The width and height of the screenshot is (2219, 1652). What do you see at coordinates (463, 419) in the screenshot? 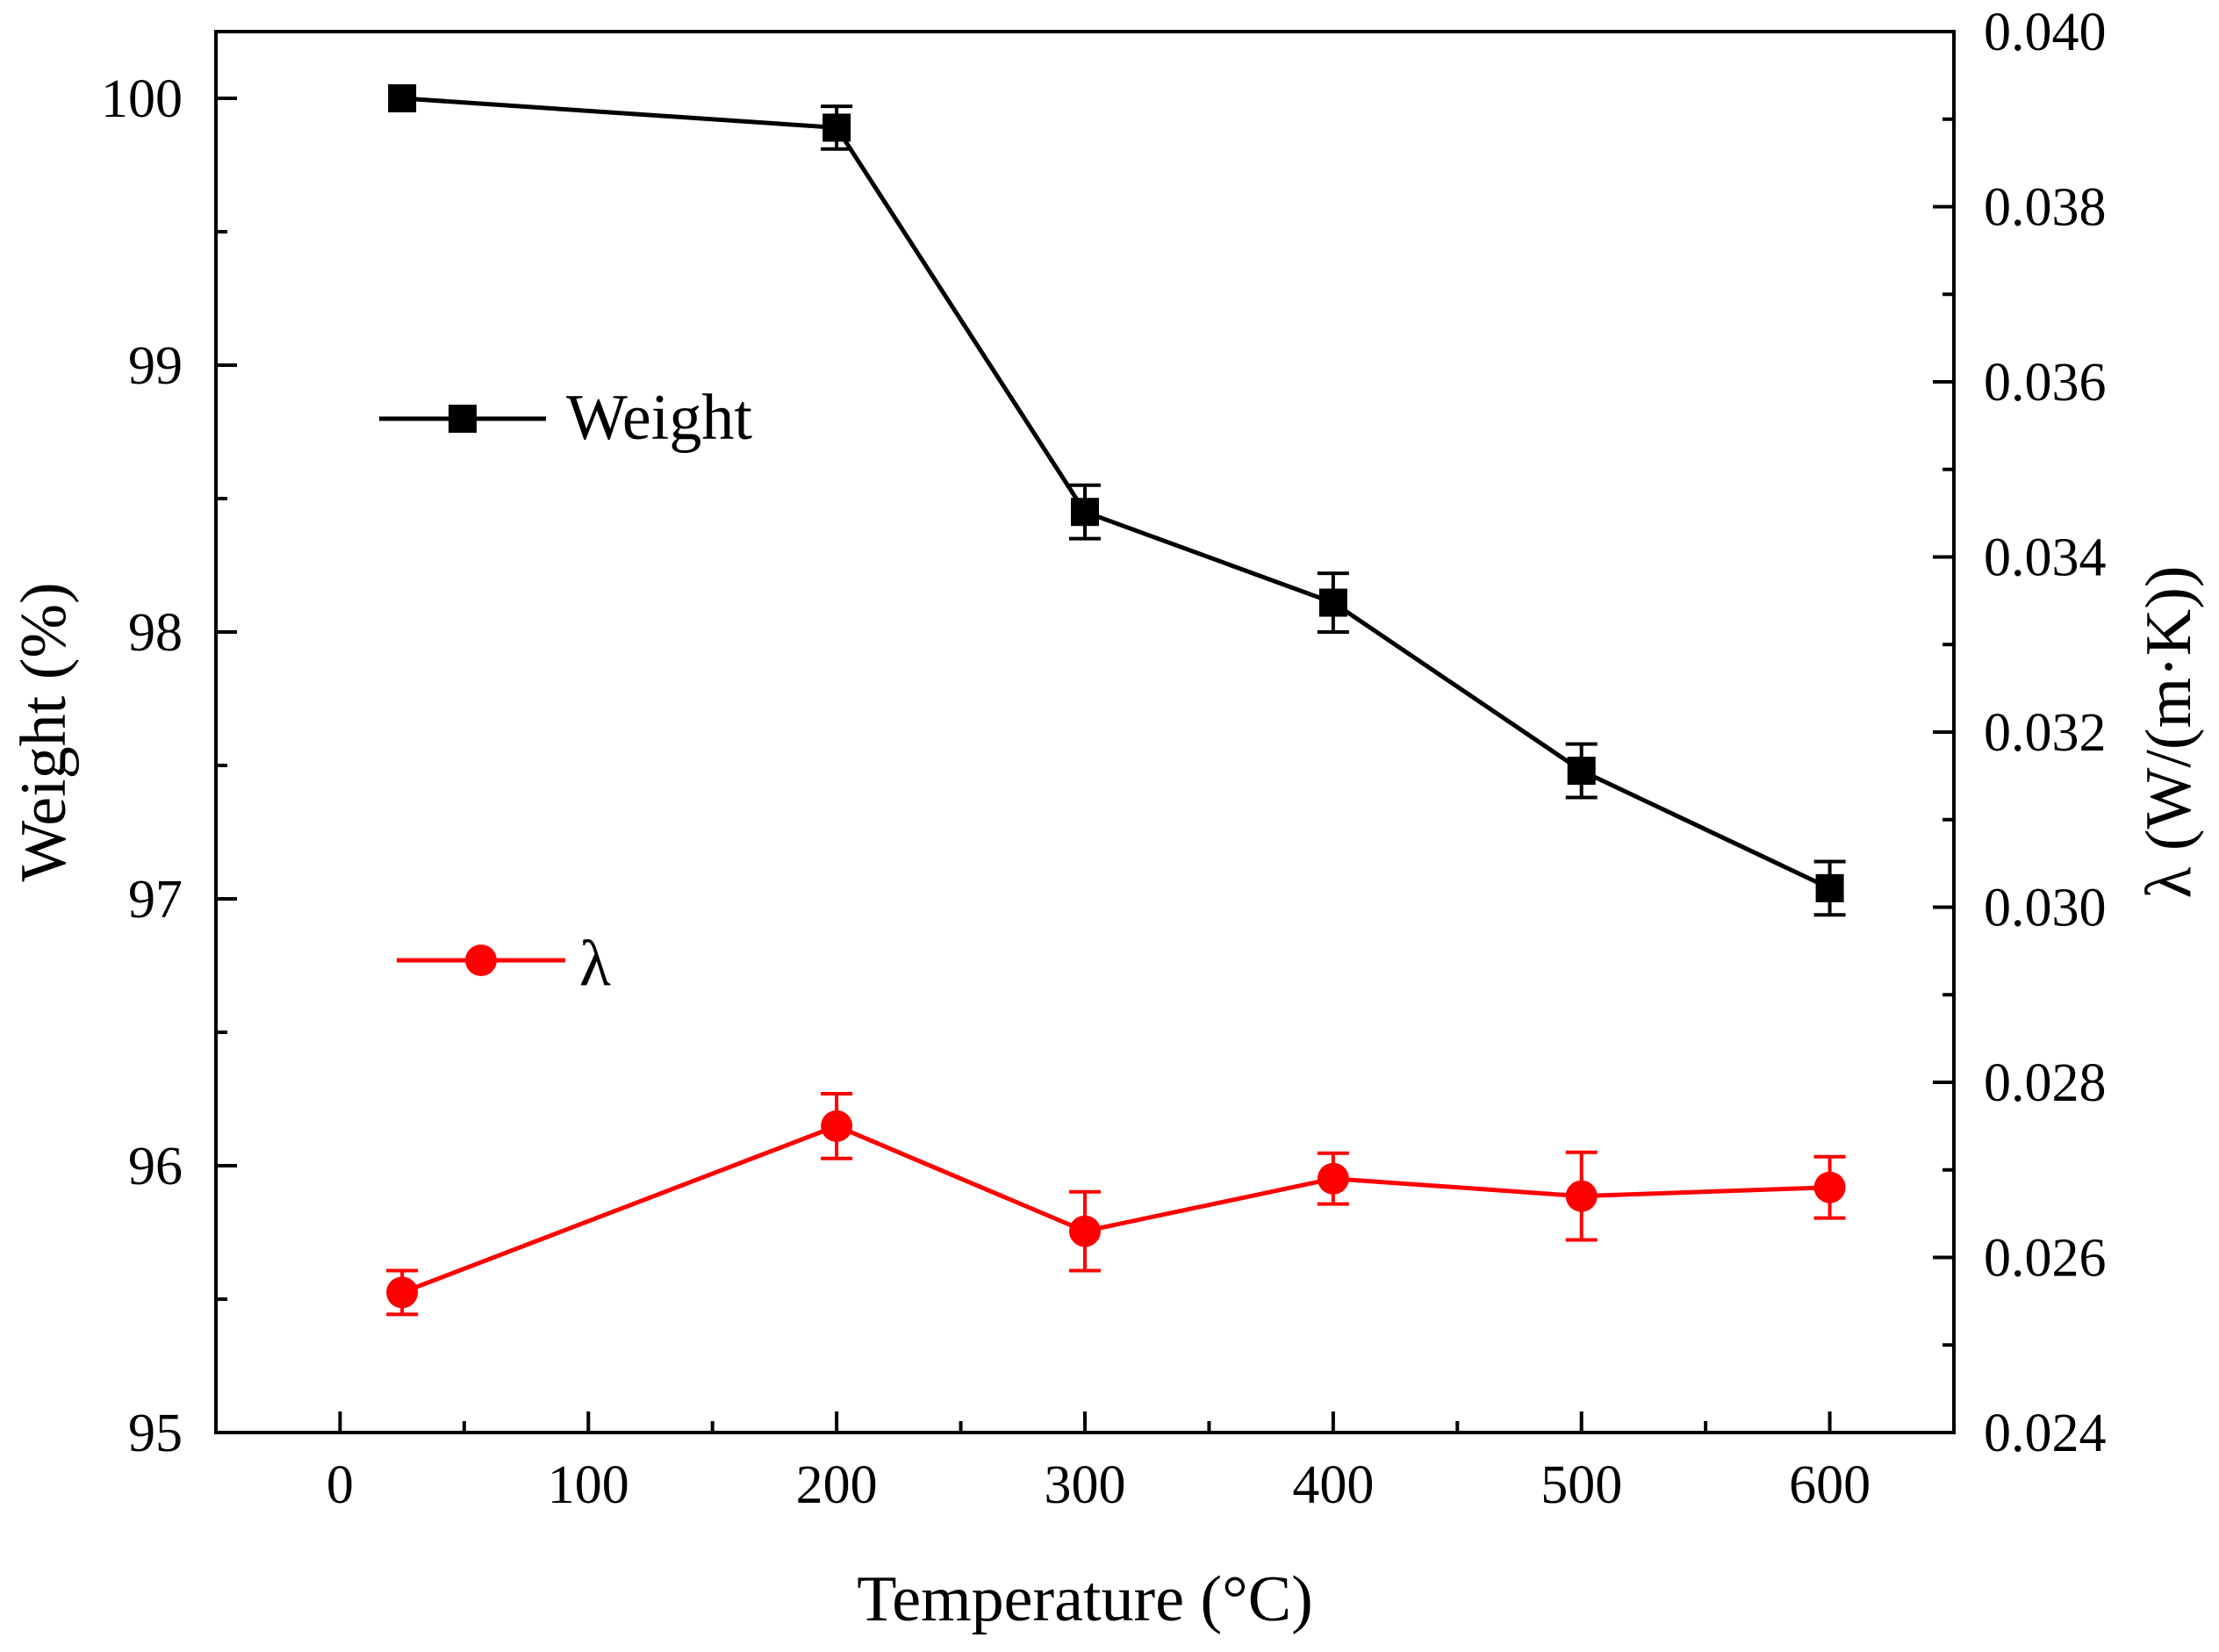
I see `legend-weight-marker` at bounding box center [463, 419].